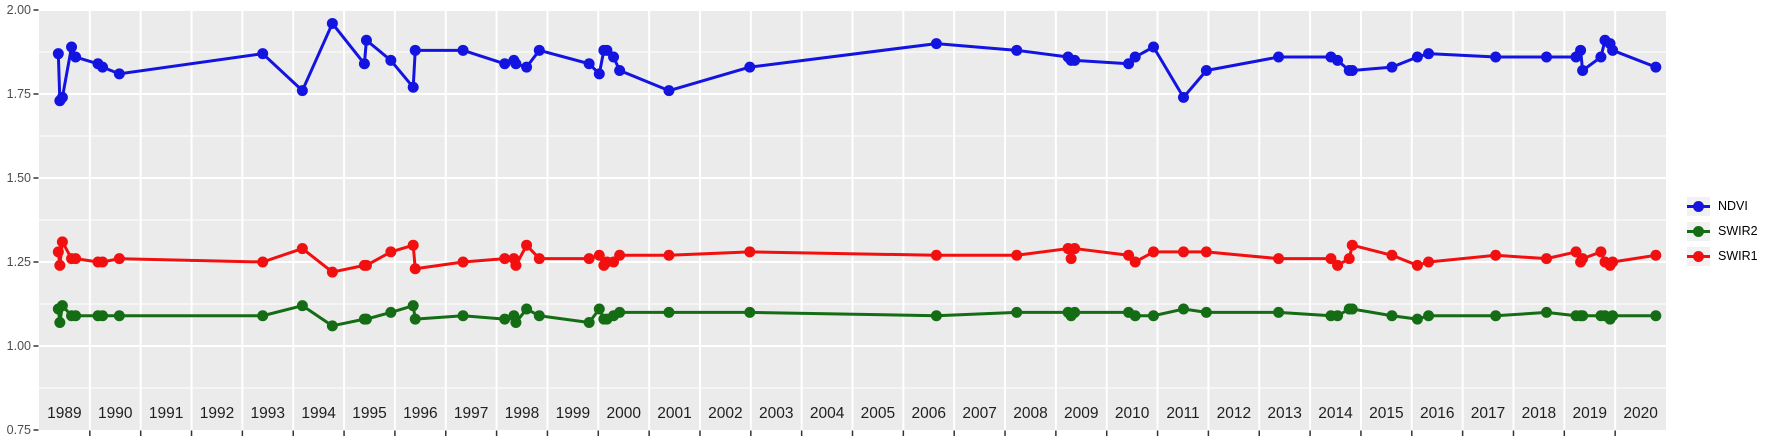 The height and width of the screenshot is (442, 1773). Describe the element at coordinates (623, 413) in the screenshot. I see `x-axis-tick-label: 2000` at that location.